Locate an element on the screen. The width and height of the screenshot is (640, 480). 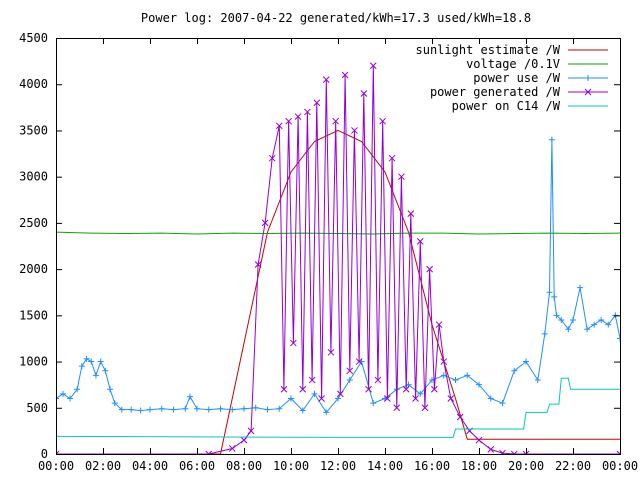
y-tick-label: 2500 is located at coordinates (33, 223).